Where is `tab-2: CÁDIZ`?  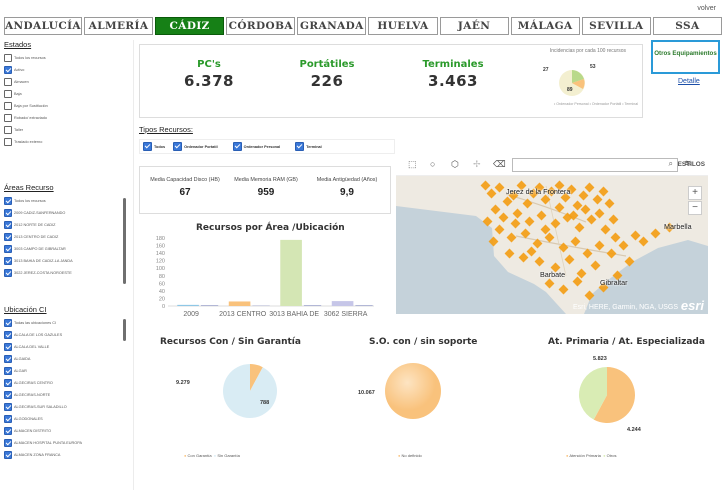 tab-2: CÁDIZ is located at coordinates (190, 26).